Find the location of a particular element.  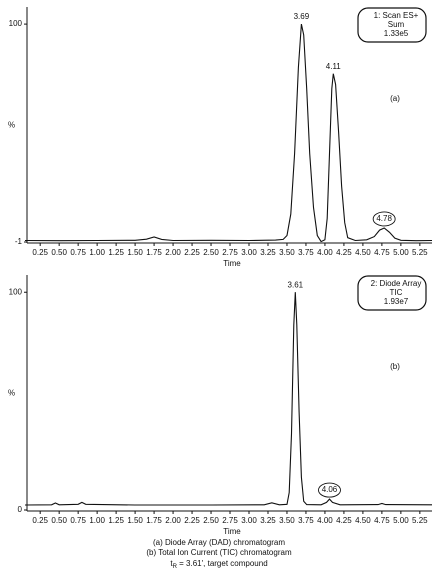

caption-subscript: R is located at coordinates (175, 567).